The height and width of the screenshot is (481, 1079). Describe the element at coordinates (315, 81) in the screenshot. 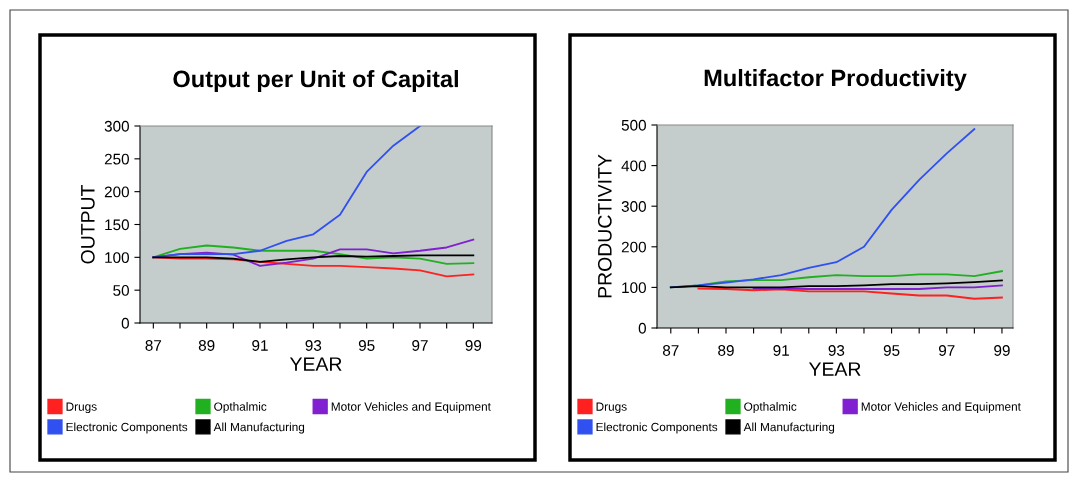

I see `chart-title: Output per Unit of Capital` at that location.